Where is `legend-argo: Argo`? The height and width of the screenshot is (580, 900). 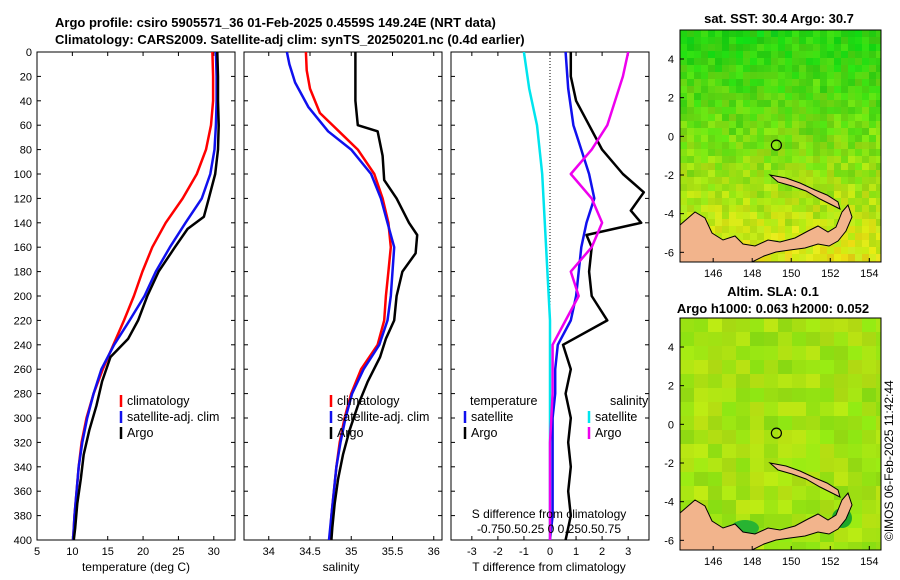
legend-argo: Argo is located at coordinates (140, 433).